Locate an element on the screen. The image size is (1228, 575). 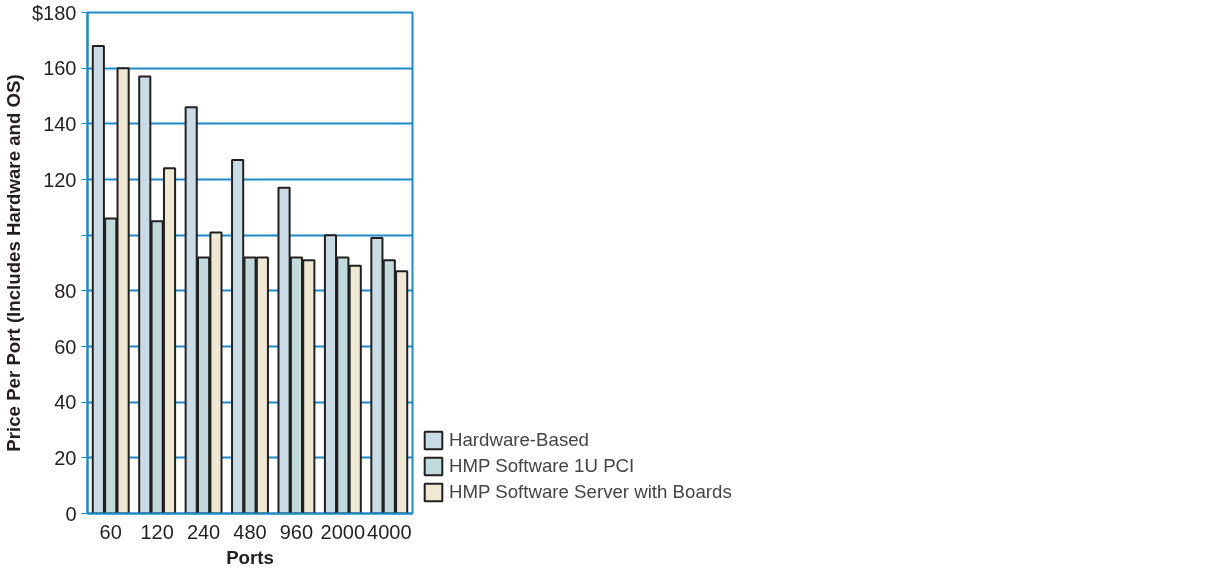
x-tick-label: 2000 is located at coordinates (343, 531).